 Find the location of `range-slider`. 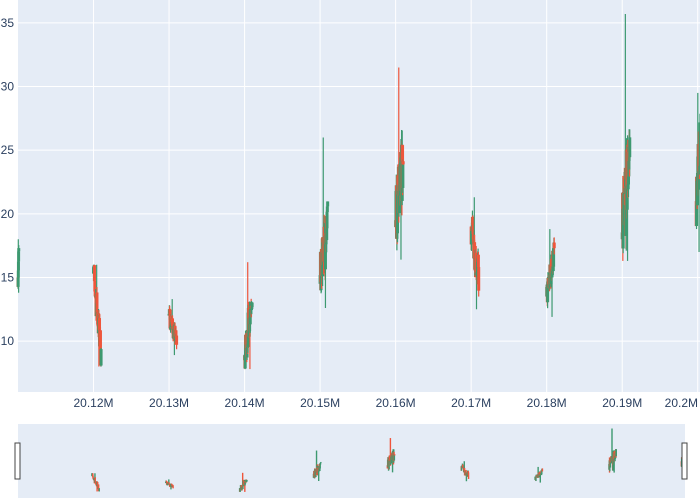

range-slider is located at coordinates (351, 461).